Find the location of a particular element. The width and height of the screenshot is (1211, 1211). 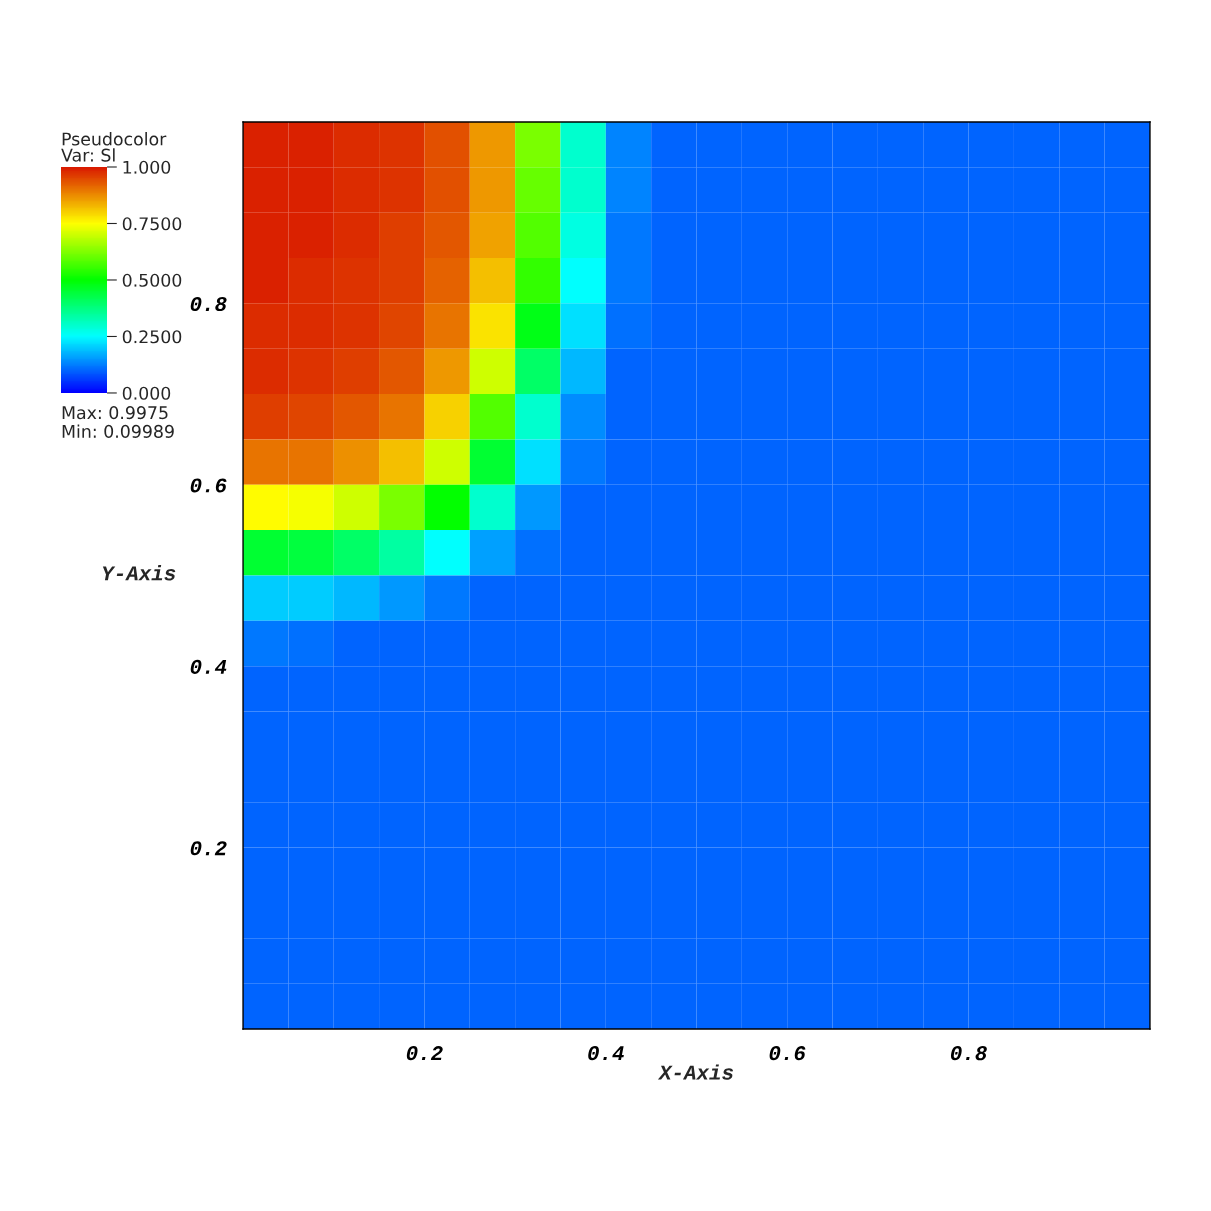

text: Max: 0.9975 is located at coordinates (115, 413).